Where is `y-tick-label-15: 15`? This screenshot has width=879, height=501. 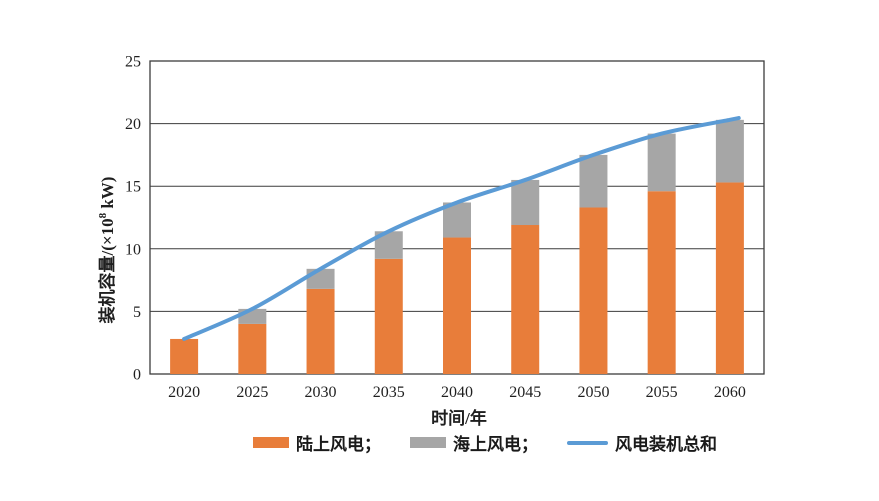 y-tick-label-15: 15 is located at coordinates (133, 187).